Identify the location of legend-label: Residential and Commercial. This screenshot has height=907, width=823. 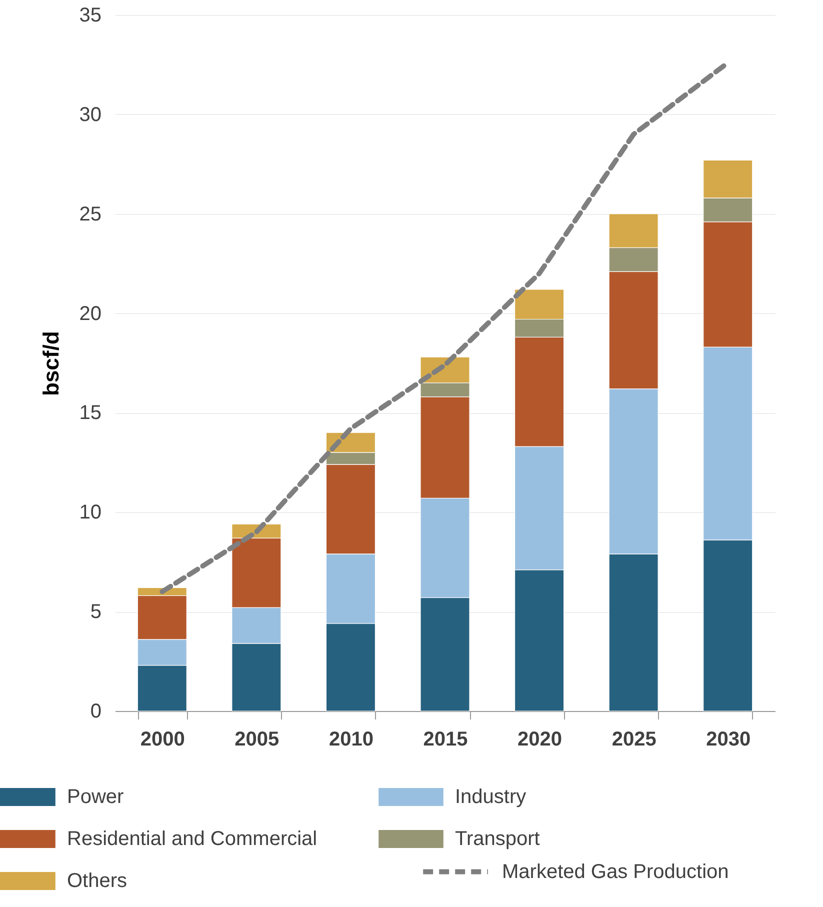
(192, 839).